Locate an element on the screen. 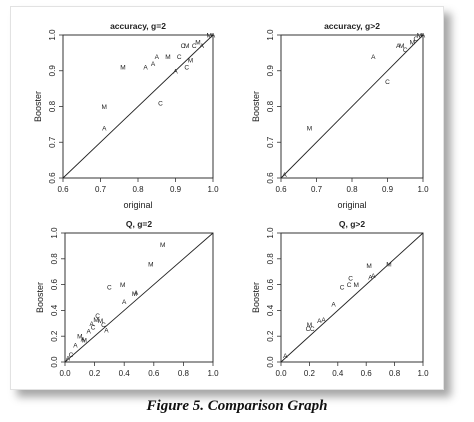 The image size is (474, 422). panel-3-x-tick-label: 0.8 is located at coordinates (184, 373).